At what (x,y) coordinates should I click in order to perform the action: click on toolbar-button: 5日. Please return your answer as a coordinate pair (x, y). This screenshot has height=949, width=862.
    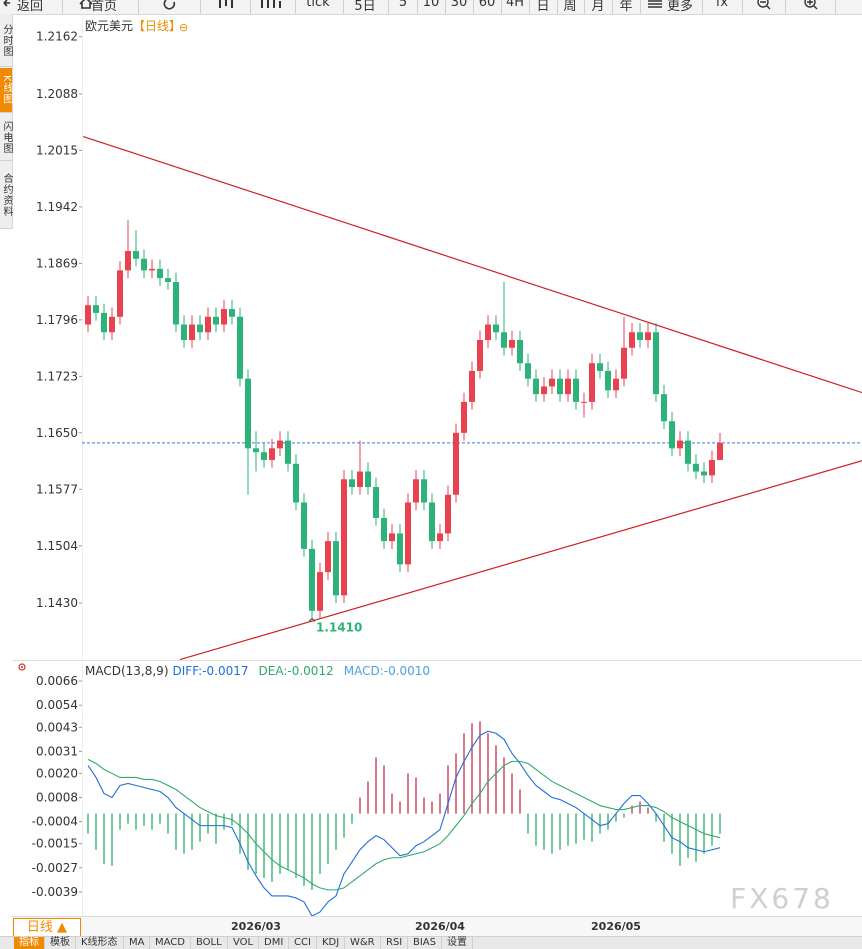
    Looking at the image, I should click on (365, 7).